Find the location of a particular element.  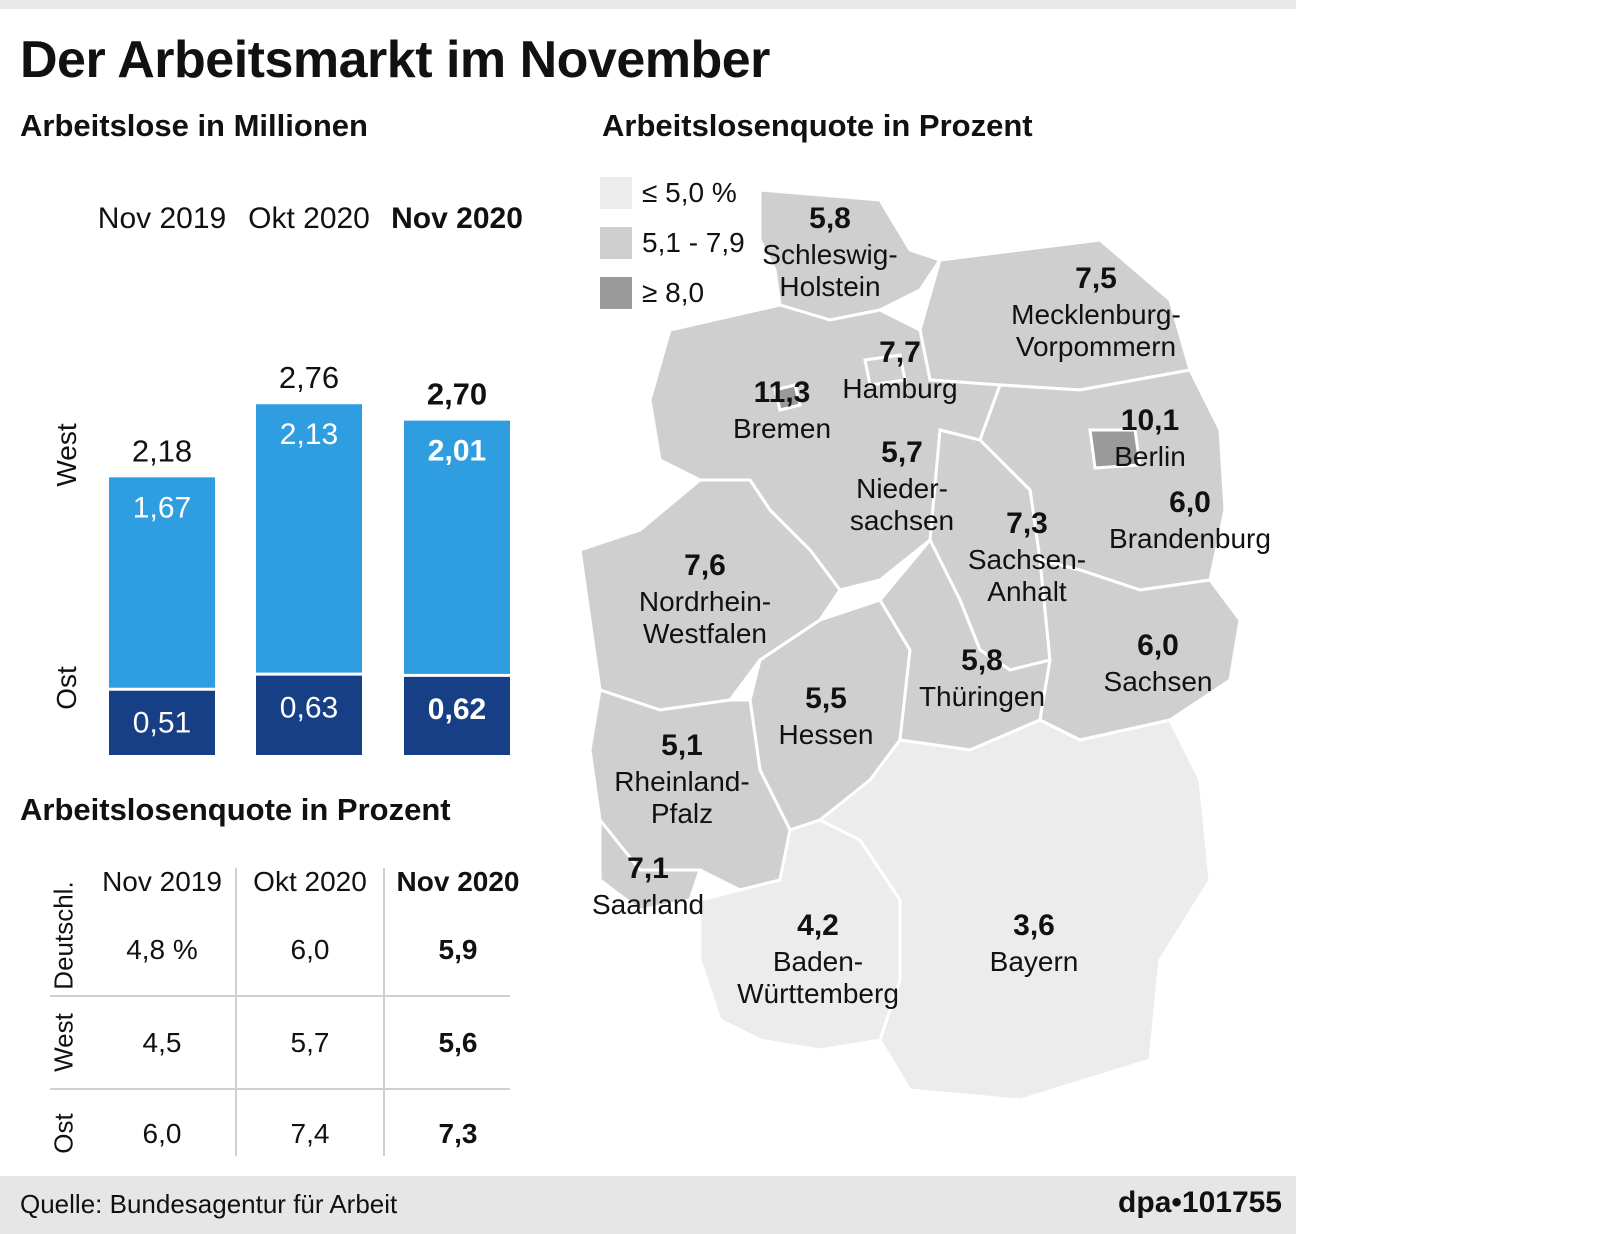

map-state-name: sachsen is located at coordinates (902, 520).